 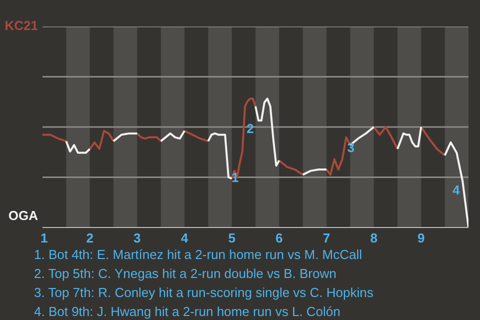 What do you see at coordinates (279, 238) in the screenshot?
I see `x-tick-label: 6` at bounding box center [279, 238].